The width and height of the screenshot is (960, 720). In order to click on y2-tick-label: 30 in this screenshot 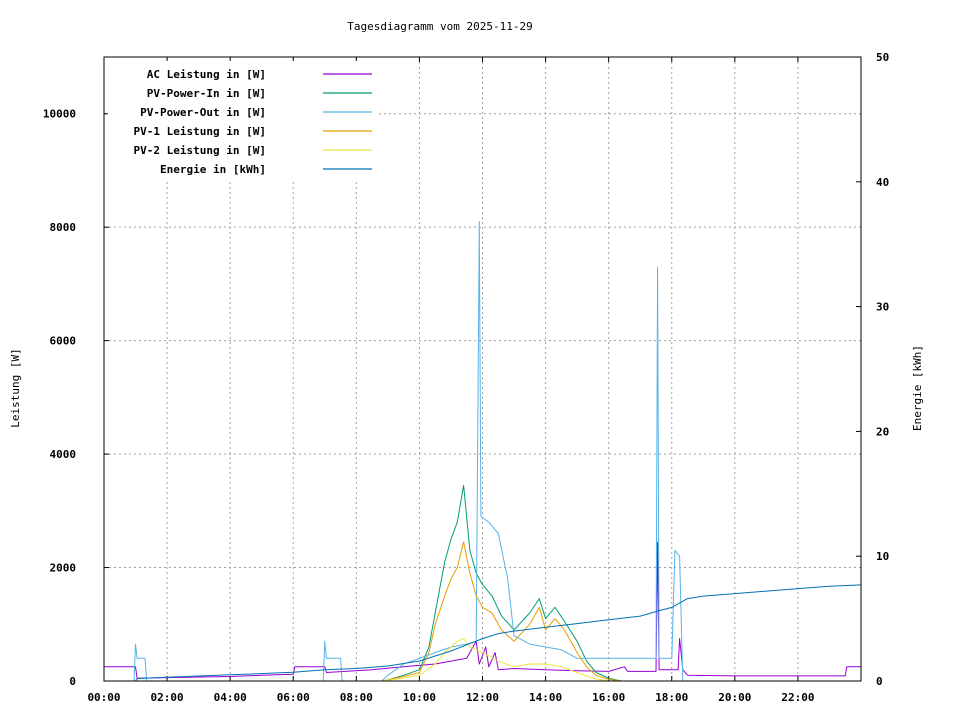, I will do `click(882, 307)`.